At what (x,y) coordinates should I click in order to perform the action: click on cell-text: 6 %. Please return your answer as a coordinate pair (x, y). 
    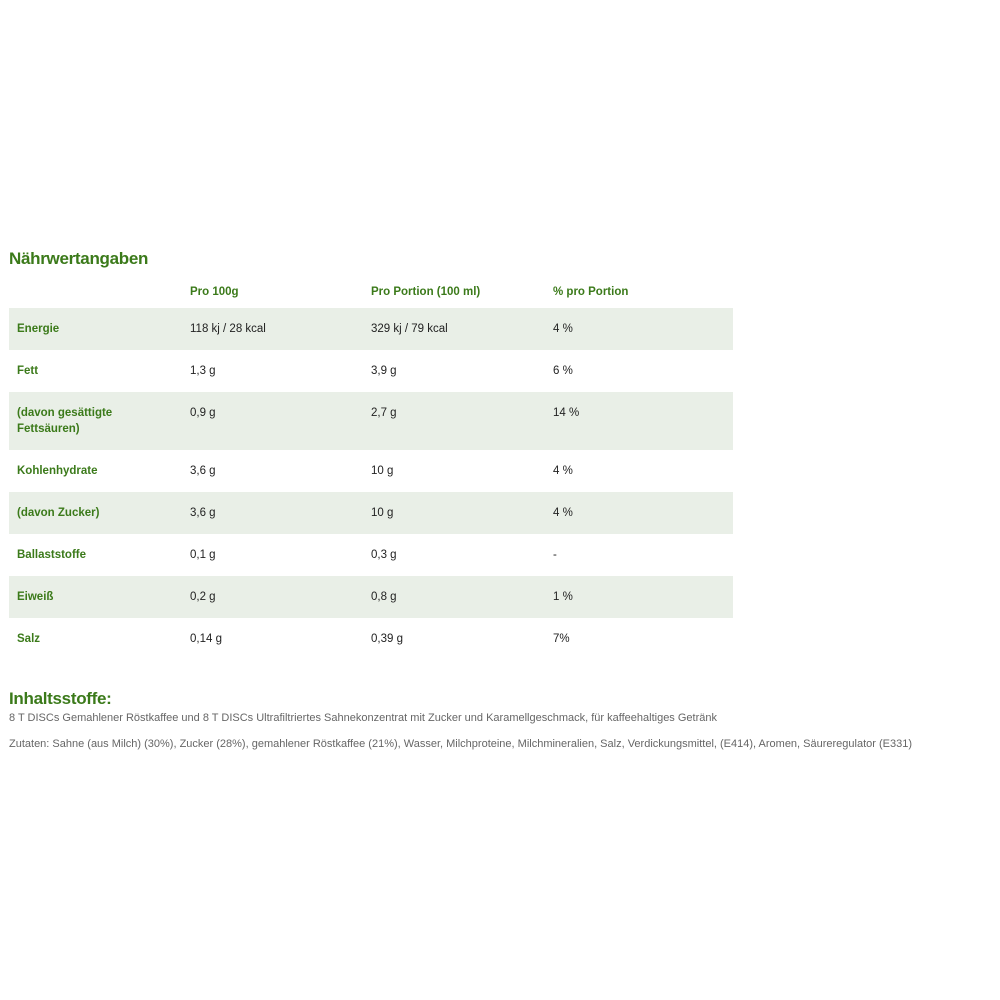
    Looking at the image, I should click on (563, 371).